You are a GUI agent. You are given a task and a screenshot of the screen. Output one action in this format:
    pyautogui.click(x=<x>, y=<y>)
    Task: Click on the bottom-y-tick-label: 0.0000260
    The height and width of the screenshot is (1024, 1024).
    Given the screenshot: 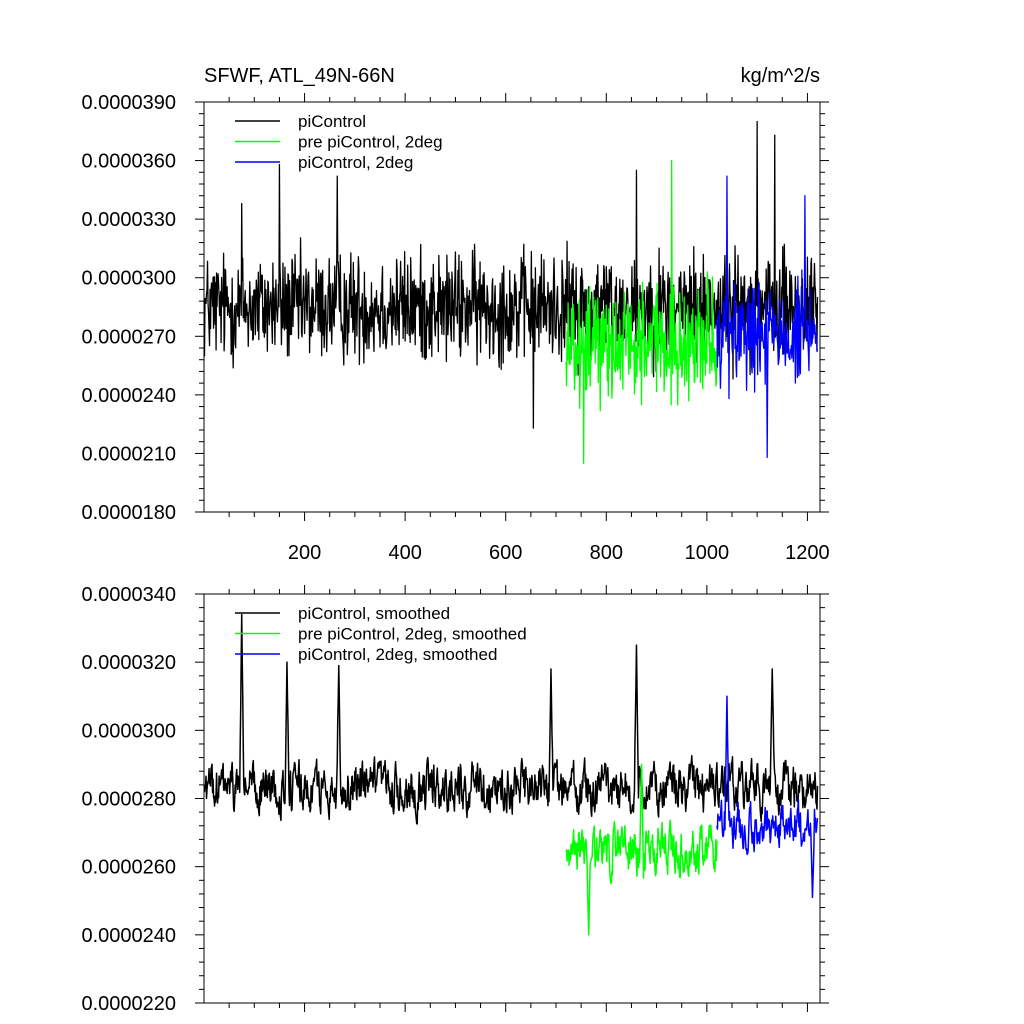 What is the action you would take?
    pyautogui.click(x=128, y=868)
    